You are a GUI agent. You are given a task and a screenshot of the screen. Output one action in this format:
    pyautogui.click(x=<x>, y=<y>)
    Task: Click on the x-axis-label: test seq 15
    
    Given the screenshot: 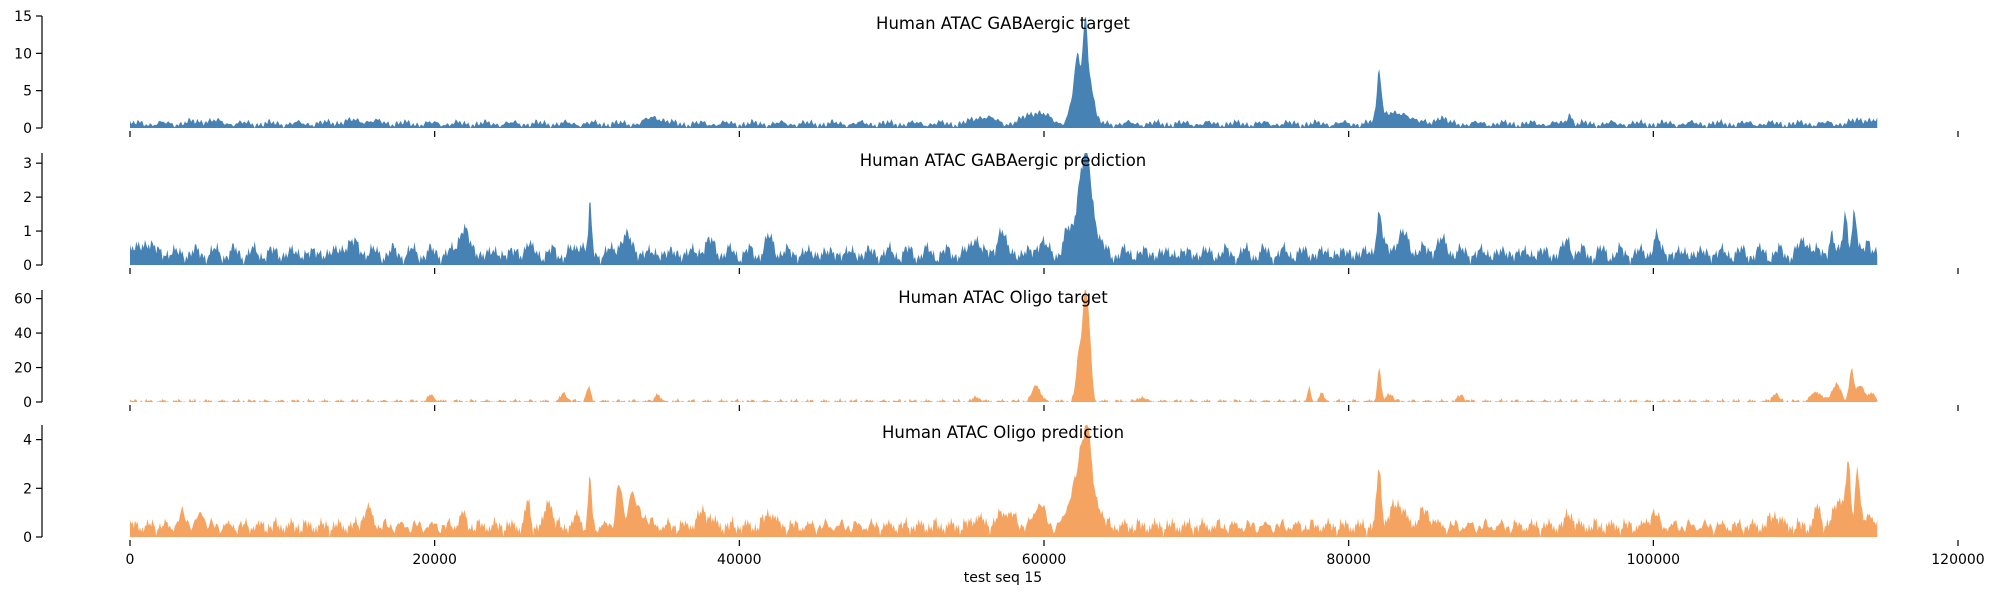 What is the action you would take?
    pyautogui.click(x=1003, y=578)
    